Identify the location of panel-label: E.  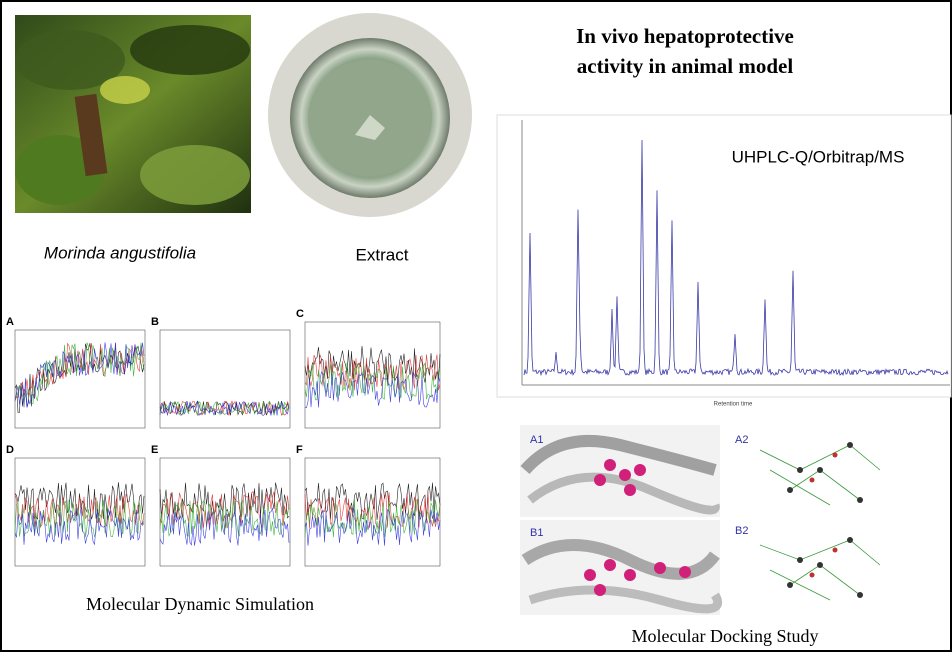
(154, 450).